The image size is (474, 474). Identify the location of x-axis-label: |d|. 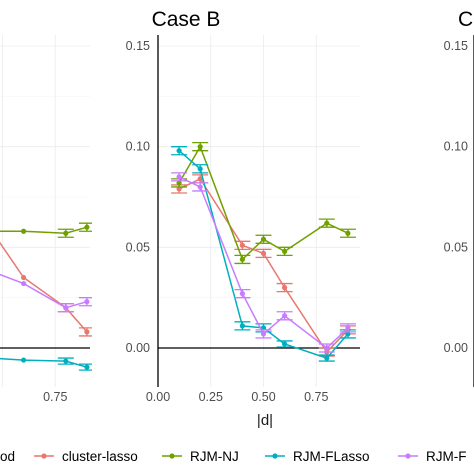
(265, 420).